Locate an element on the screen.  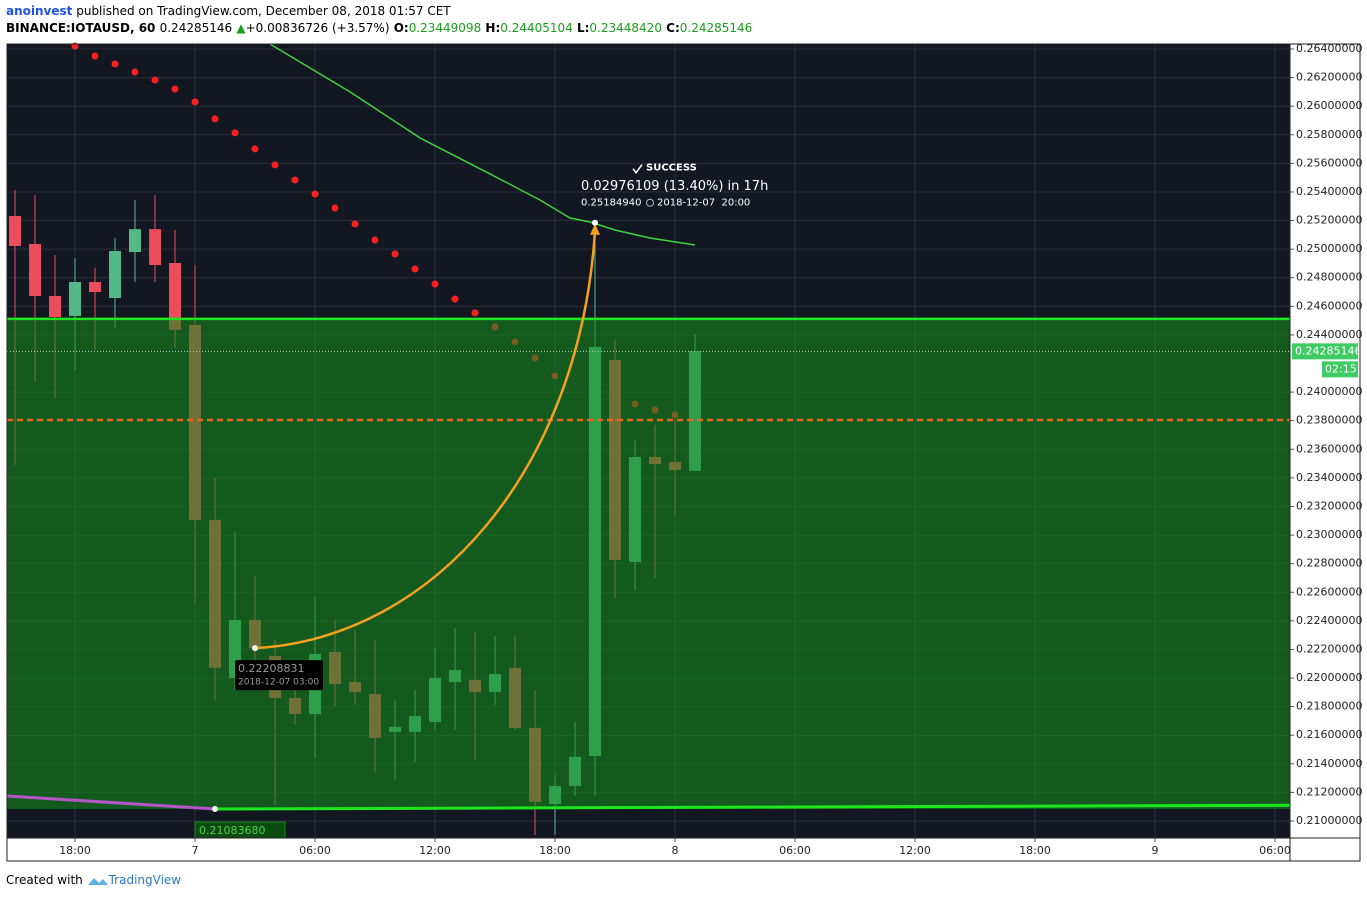
y-tick-label: 0.25800000 is located at coordinates (1329, 134).